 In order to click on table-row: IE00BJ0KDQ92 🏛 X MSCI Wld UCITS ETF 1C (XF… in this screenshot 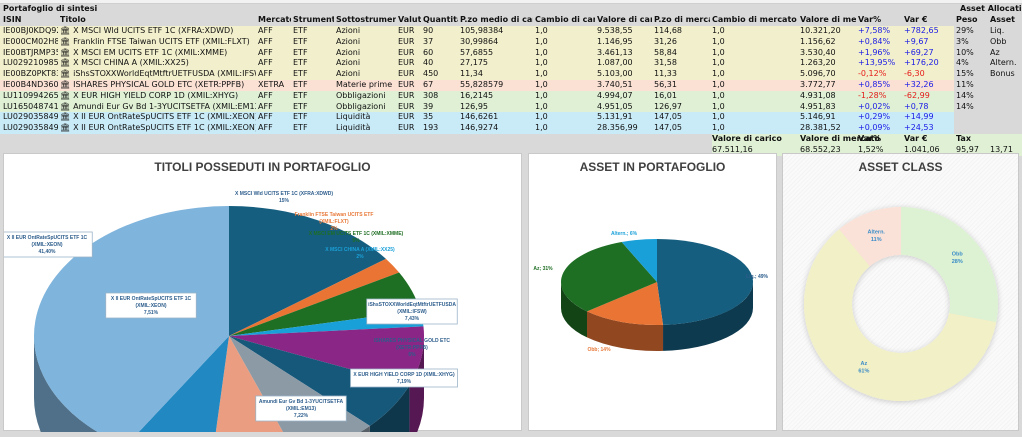, I will do `click(511, 31)`.